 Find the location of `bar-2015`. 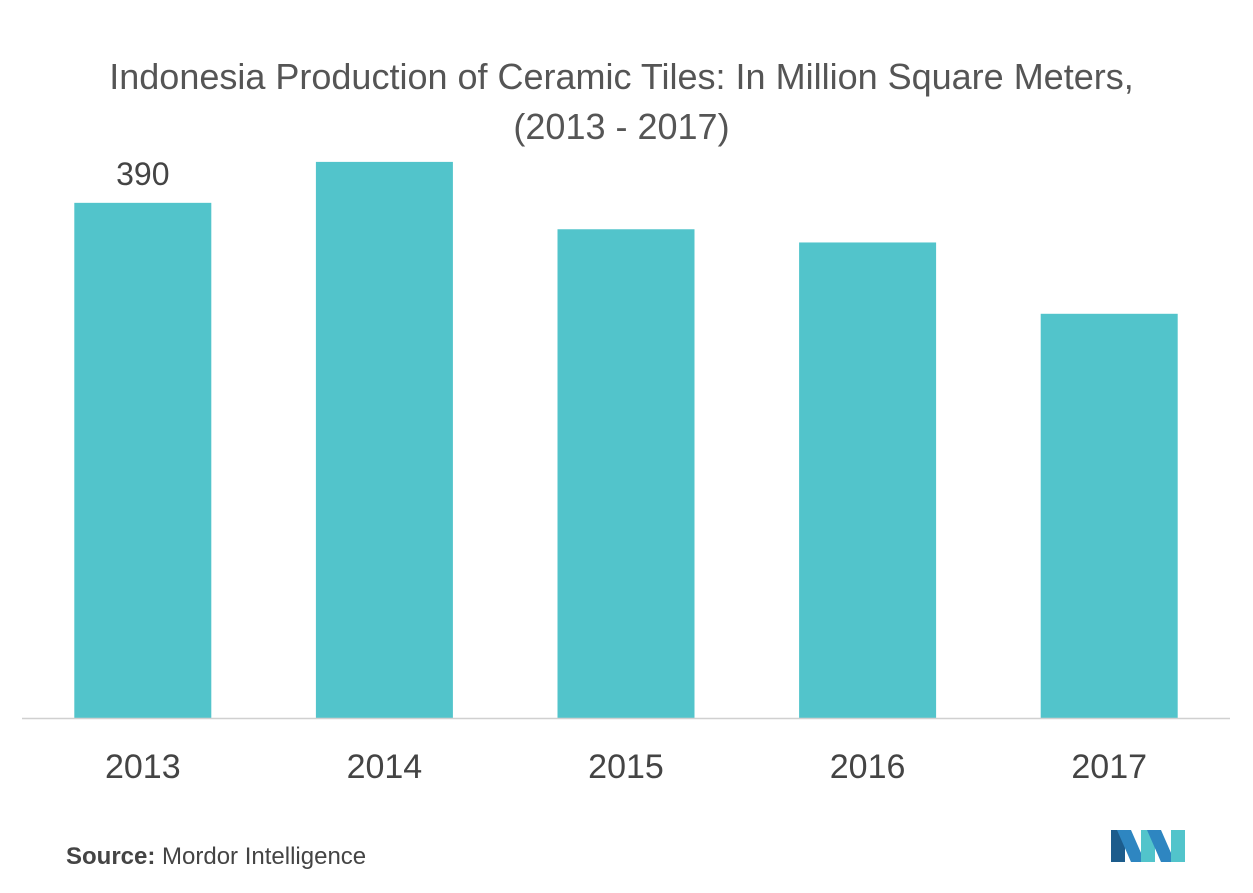

bar-2015 is located at coordinates (626, 474).